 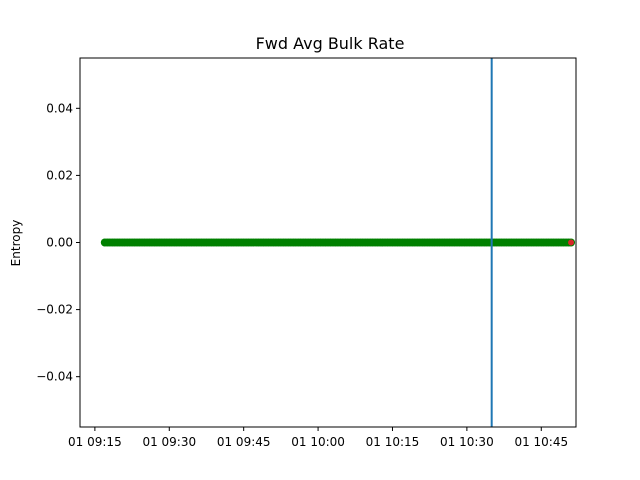 I want to click on x-tick-label: 01 09:30, so click(x=169, y=442).